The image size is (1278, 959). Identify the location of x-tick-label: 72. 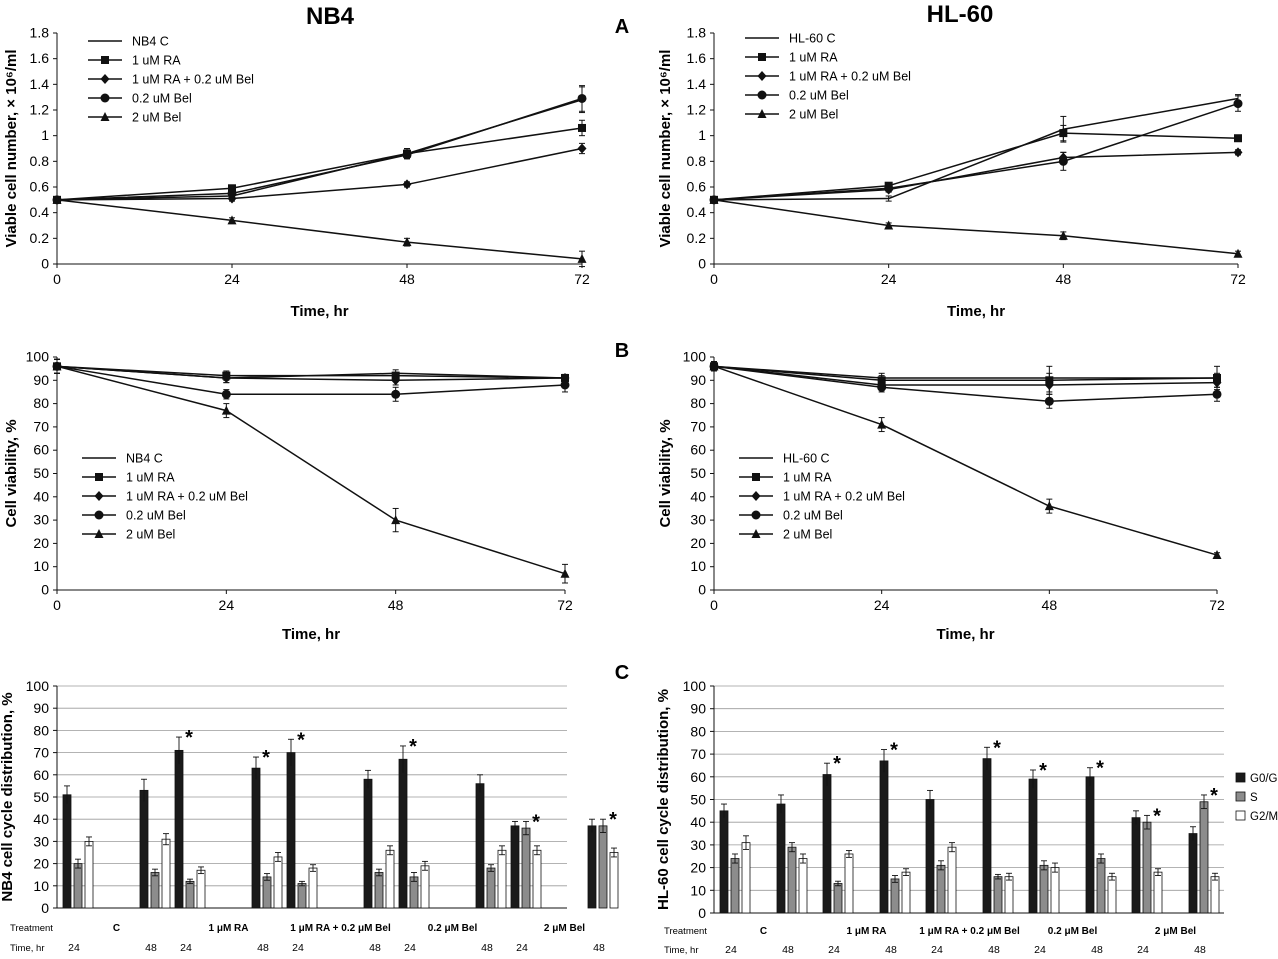
(1217, 605).